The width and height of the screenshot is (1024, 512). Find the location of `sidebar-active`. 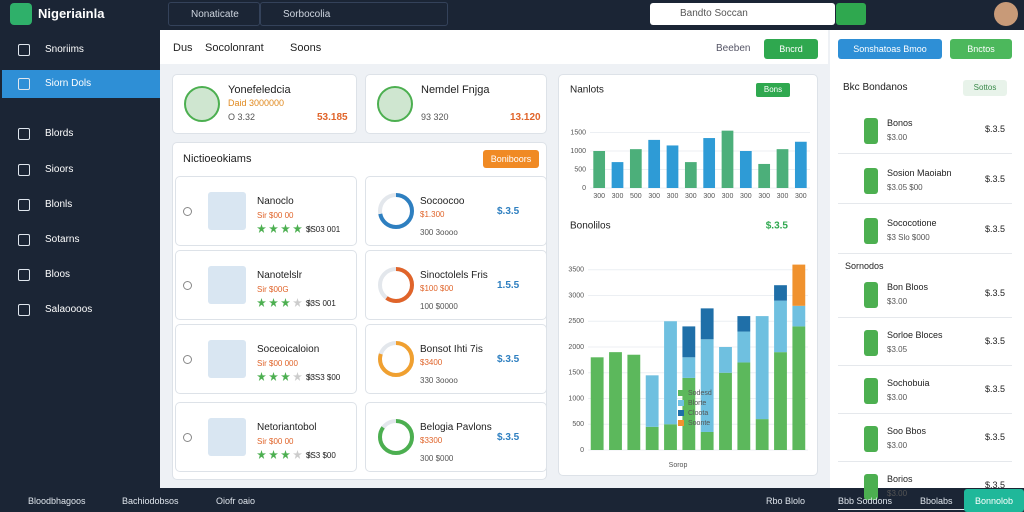

sidebar-active is located at coordinates (81, 84).